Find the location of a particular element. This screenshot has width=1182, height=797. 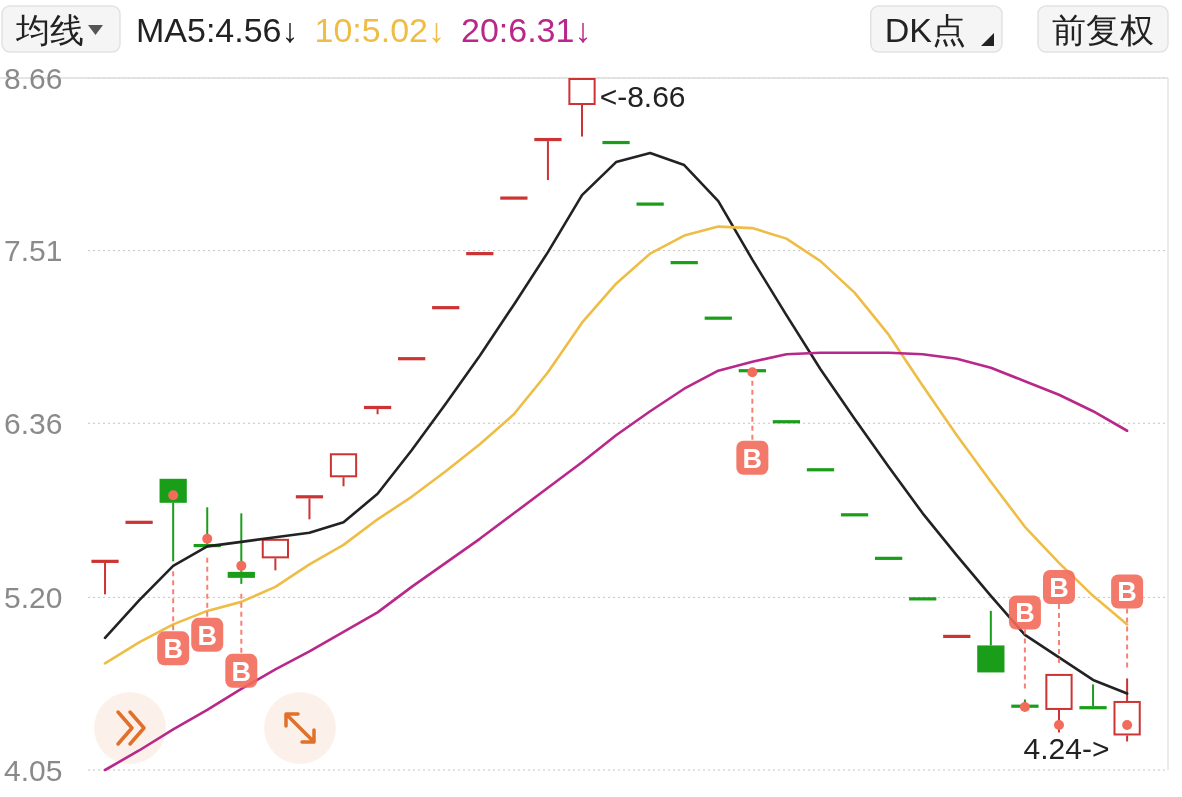

button: 均线 is located at coordinates (61, 29).